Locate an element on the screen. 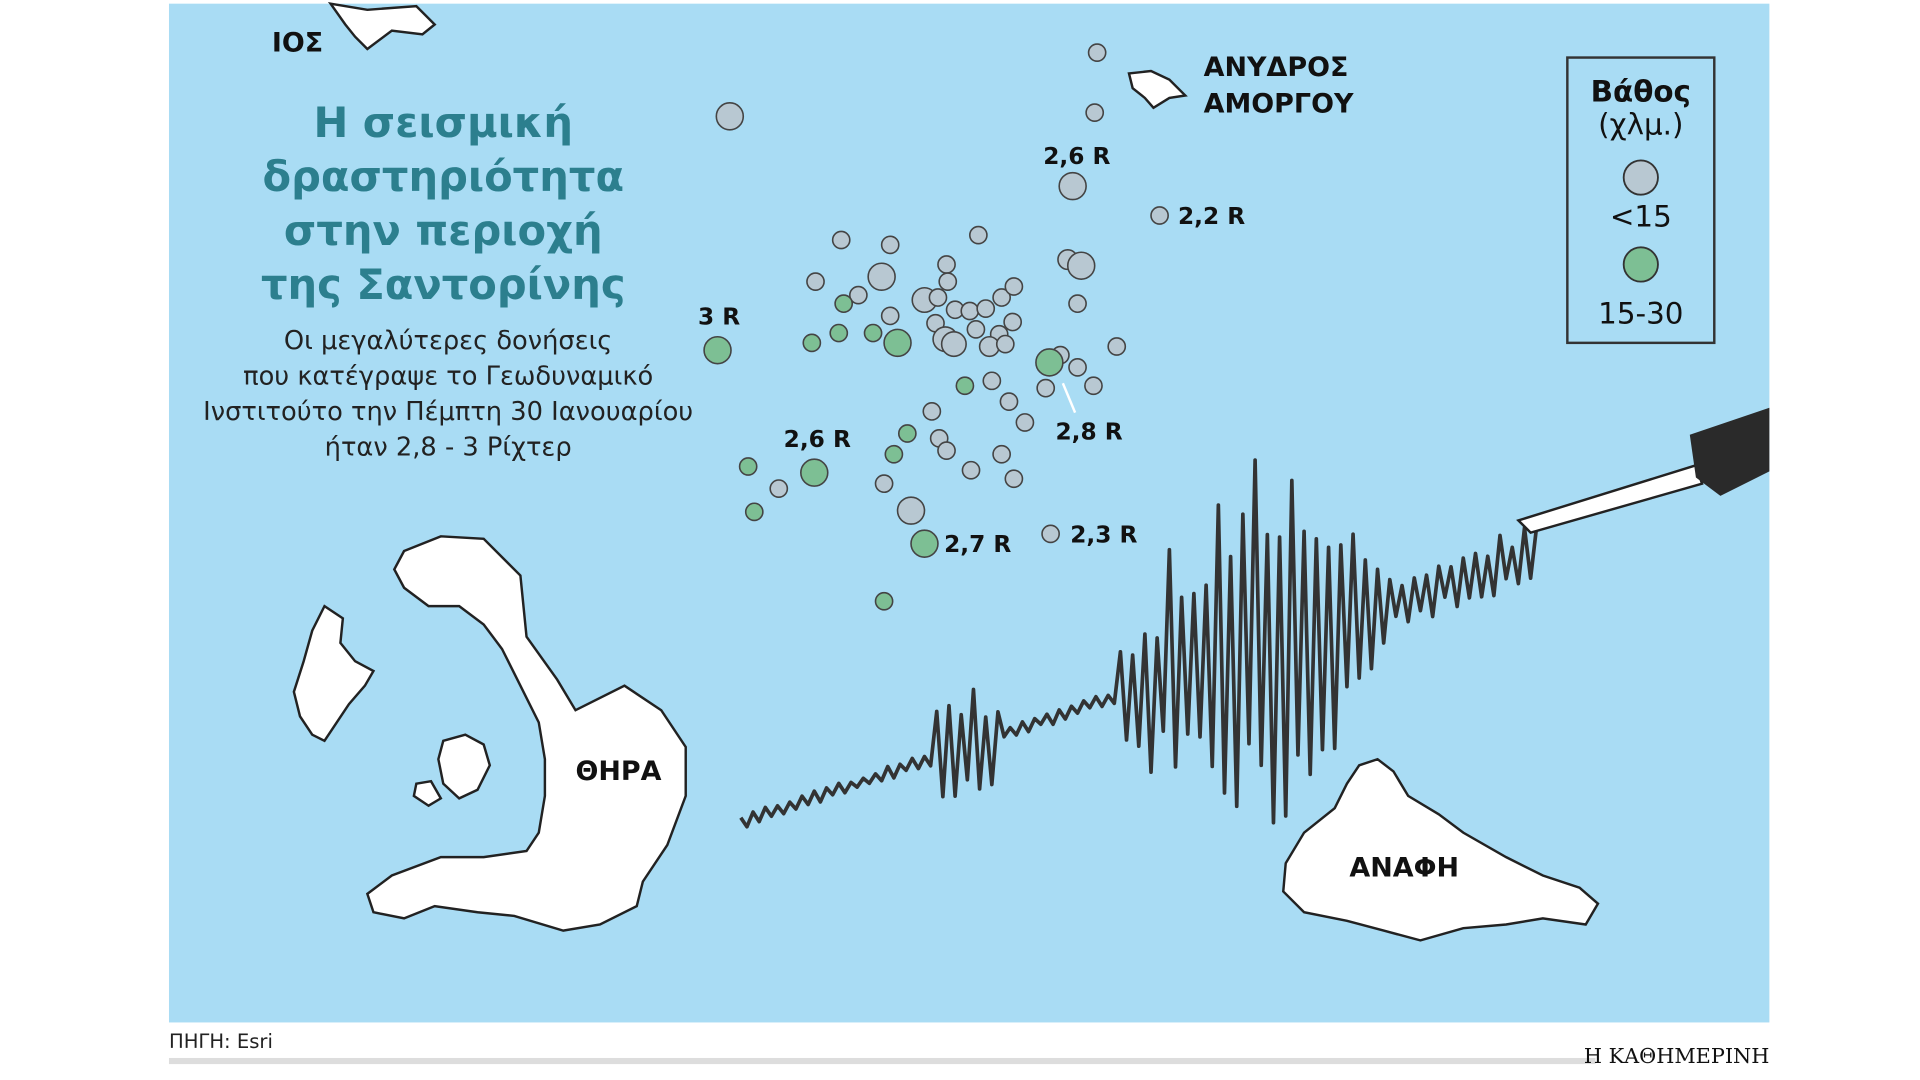 Image resolution: width=1920 pixels, height=1080 pixels. title-line: Η σεισμική is located at coordinates (443, 122).